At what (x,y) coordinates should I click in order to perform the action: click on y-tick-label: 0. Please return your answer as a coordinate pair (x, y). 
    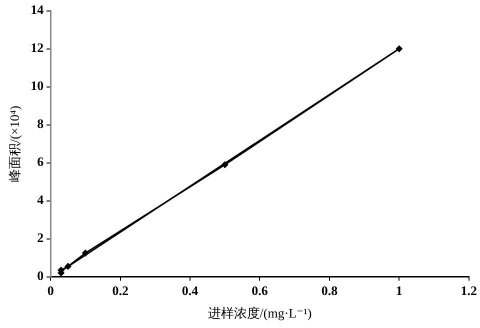
    Looking at the image, I should click on (40, 276).